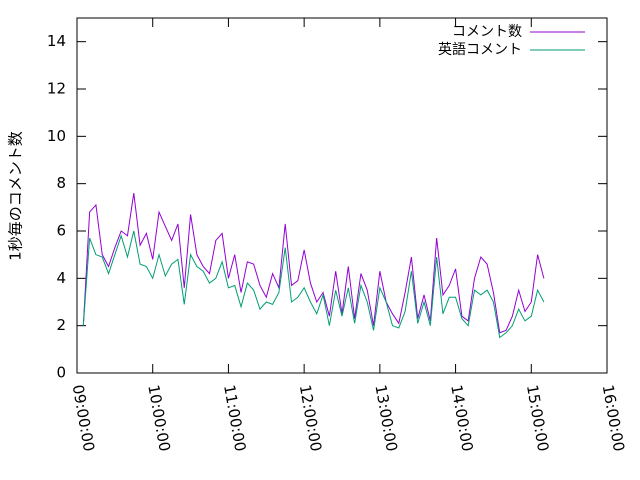 Image resolution: width=640 pixels, height=480 pixels. Describe the element at coordinates (461, 417) in the screenshot. I see `x-tick-label: 14:00:00` at that location.